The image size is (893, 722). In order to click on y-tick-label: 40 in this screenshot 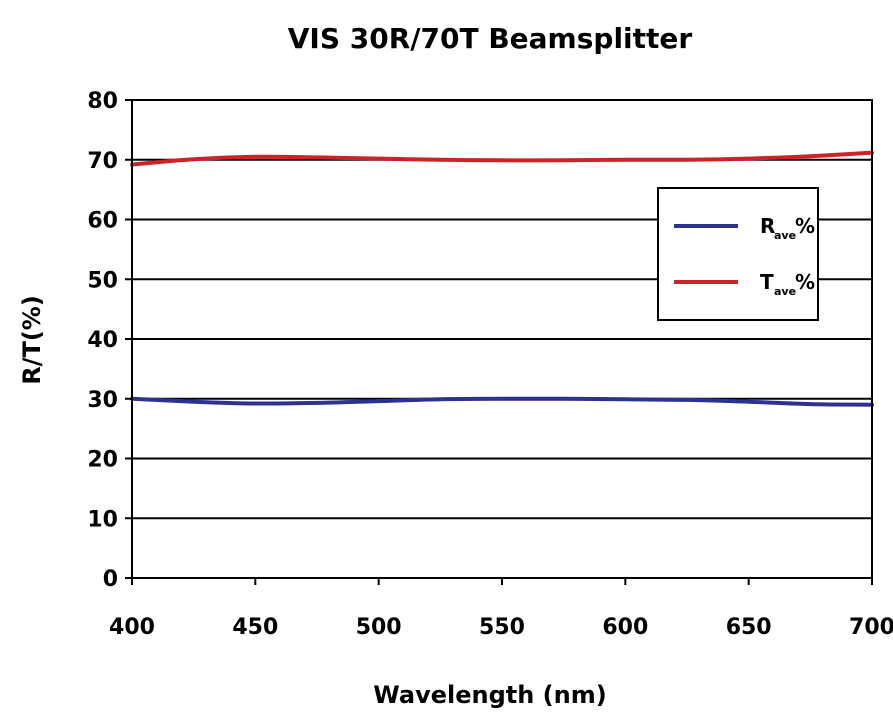, I will do `click(102, 340)`.